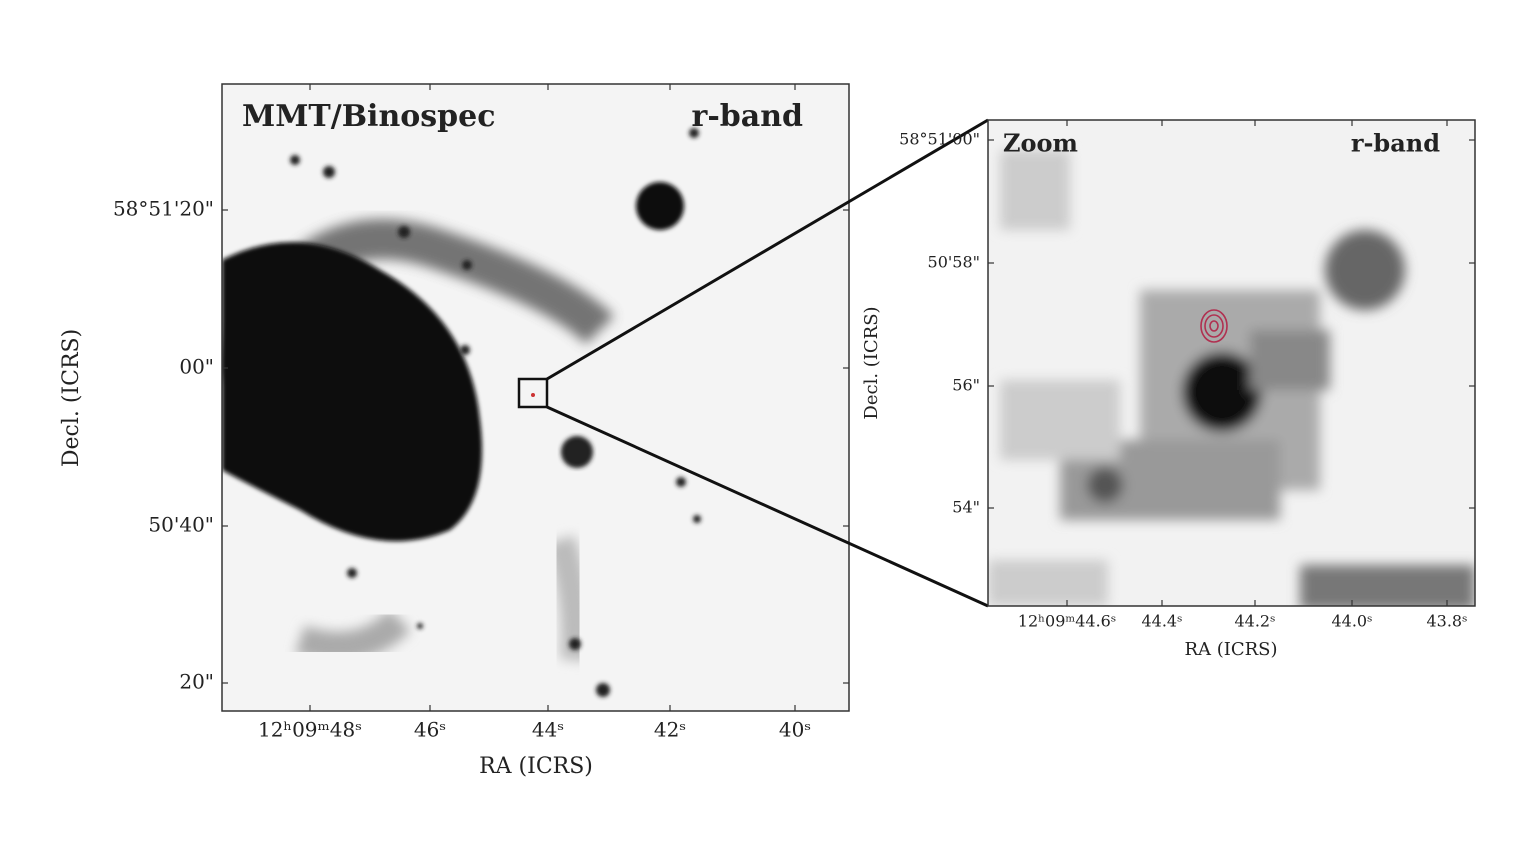 This screenshot has width=1536, height=864. What do you see at coordinates (1067, 621) in the screenshot?
I see `x-tick-label: 12ʰ09ᵐ44.6ˢ` at bounding box center [1067, 621].